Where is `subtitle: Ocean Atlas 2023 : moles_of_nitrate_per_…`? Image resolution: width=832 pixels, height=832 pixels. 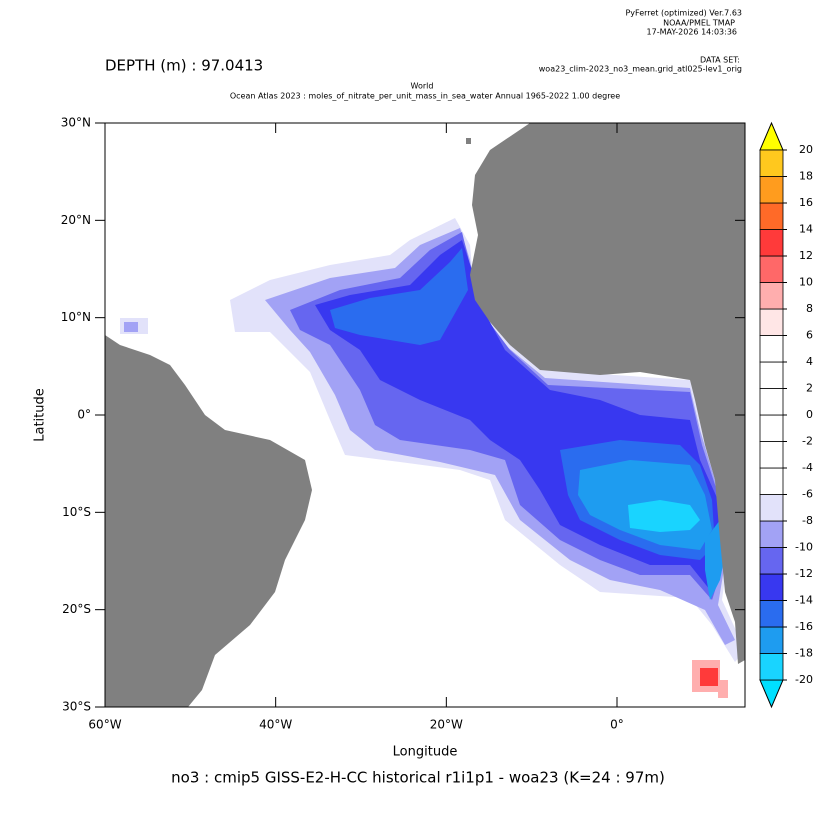
subtitle: Ocean Atlas 2023 : moles_of_nitrate_per_… is located at coordinates (425, 96).